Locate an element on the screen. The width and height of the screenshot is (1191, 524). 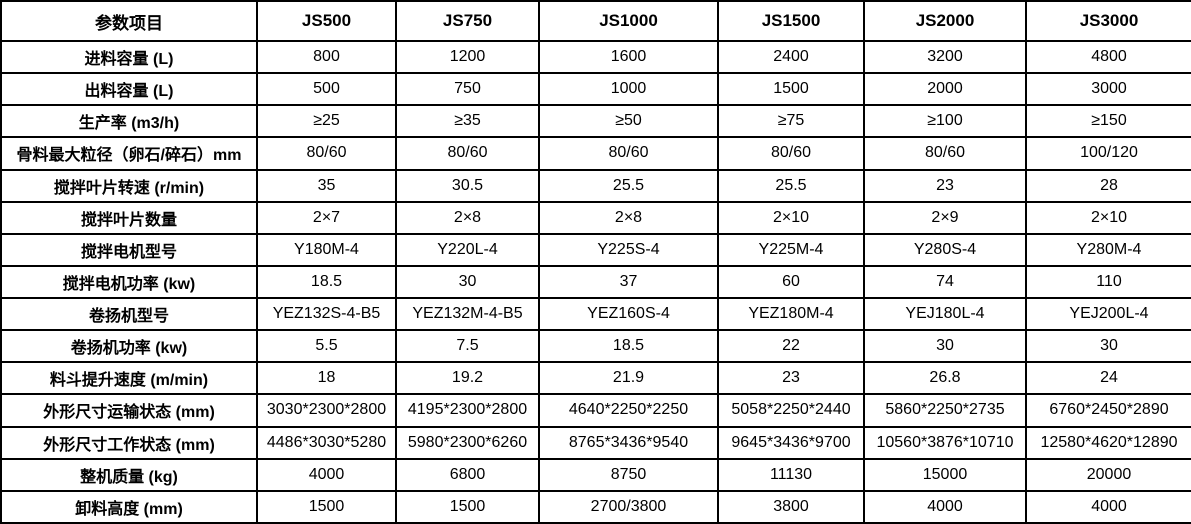
table-row: 出料容量 (L) 500 750 1000 1500 2000 3000 is located at coordinates (595, 89).